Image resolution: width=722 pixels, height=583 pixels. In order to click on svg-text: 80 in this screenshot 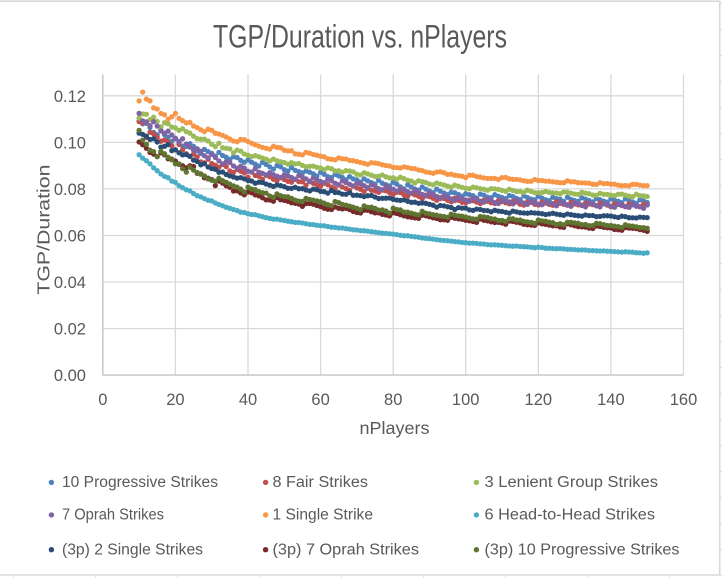, I will do `click(393, 400)`.